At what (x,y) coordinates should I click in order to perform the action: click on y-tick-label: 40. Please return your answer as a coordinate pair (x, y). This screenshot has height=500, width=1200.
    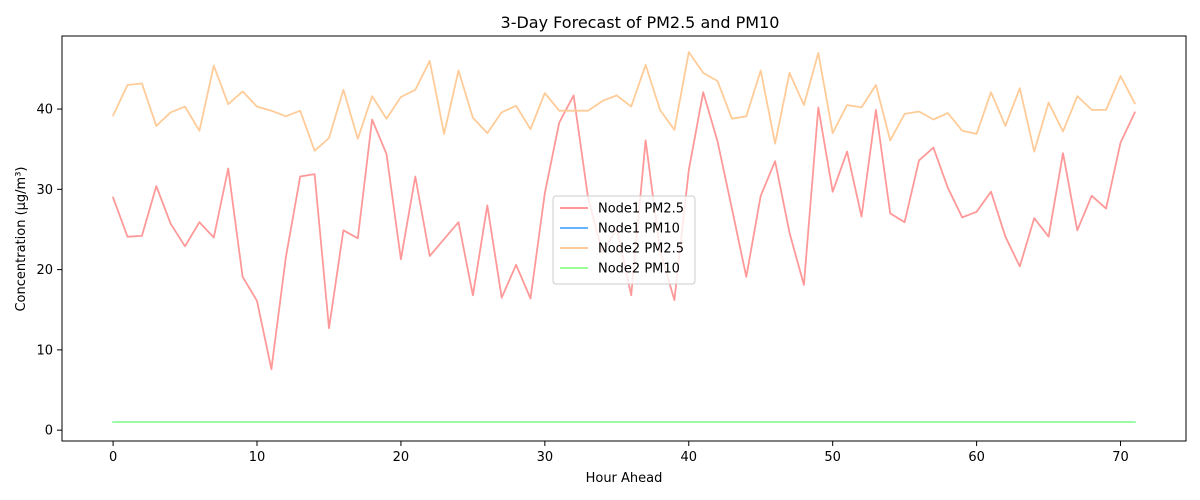
    Looking at the image, I should click on (44, 110).